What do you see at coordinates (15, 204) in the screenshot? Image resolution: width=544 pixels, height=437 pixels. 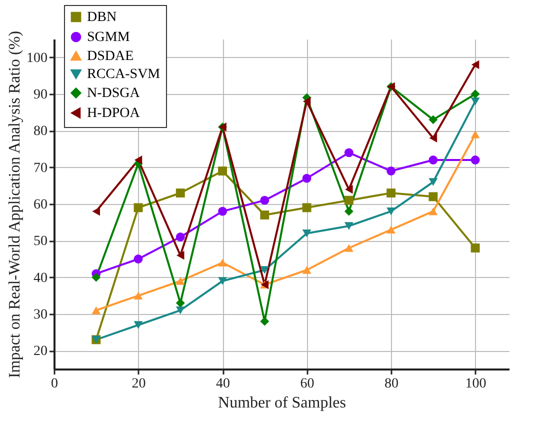 I see `y-axis-title: Impact on Real-World Application Analysis Ratio (%)` at bounding box center [15, 204].